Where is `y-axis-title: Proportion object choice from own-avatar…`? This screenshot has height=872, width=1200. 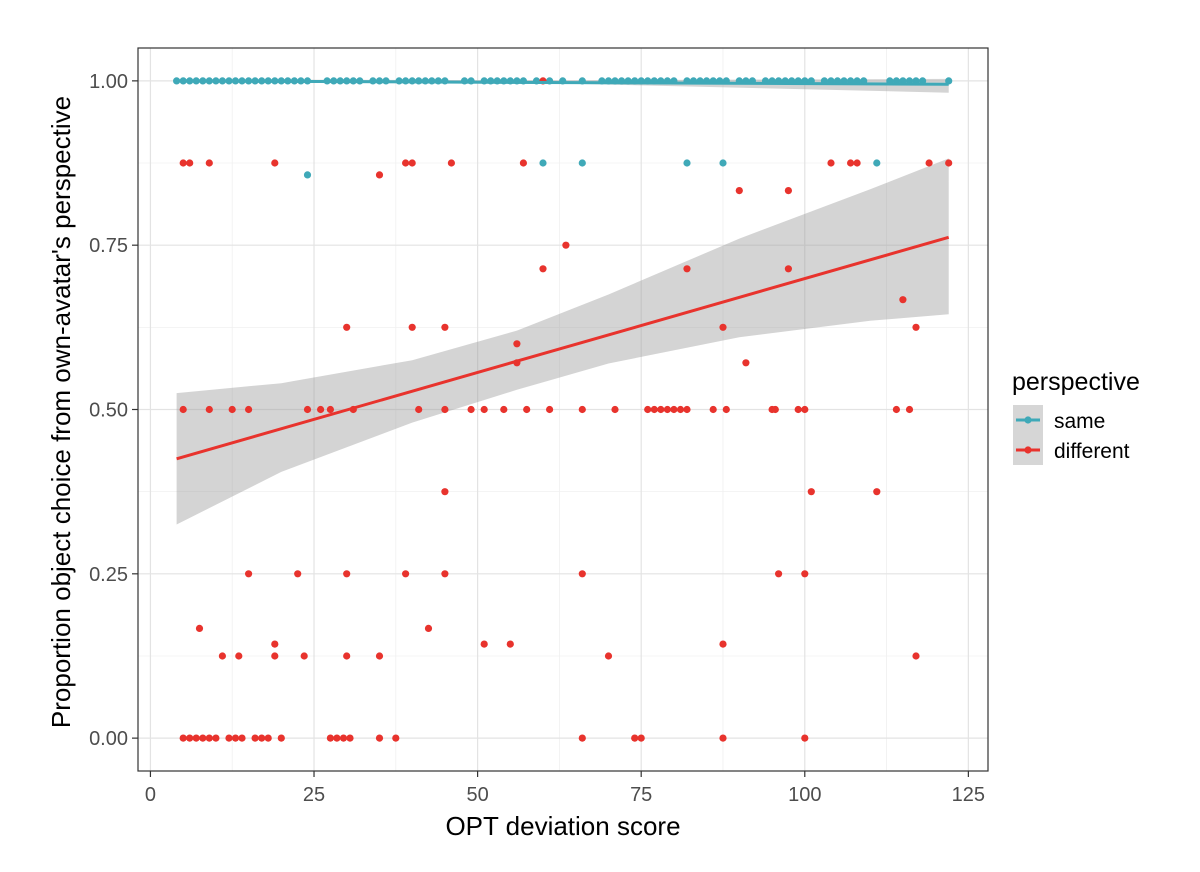
y-axis-title: Proportion object choice from own-avatar… is located at coordinates (61, 412).